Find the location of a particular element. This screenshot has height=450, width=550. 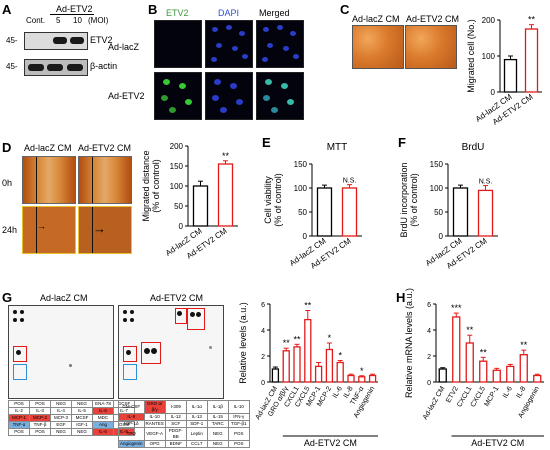

significance-label: * is located at coordinates (330, 338).